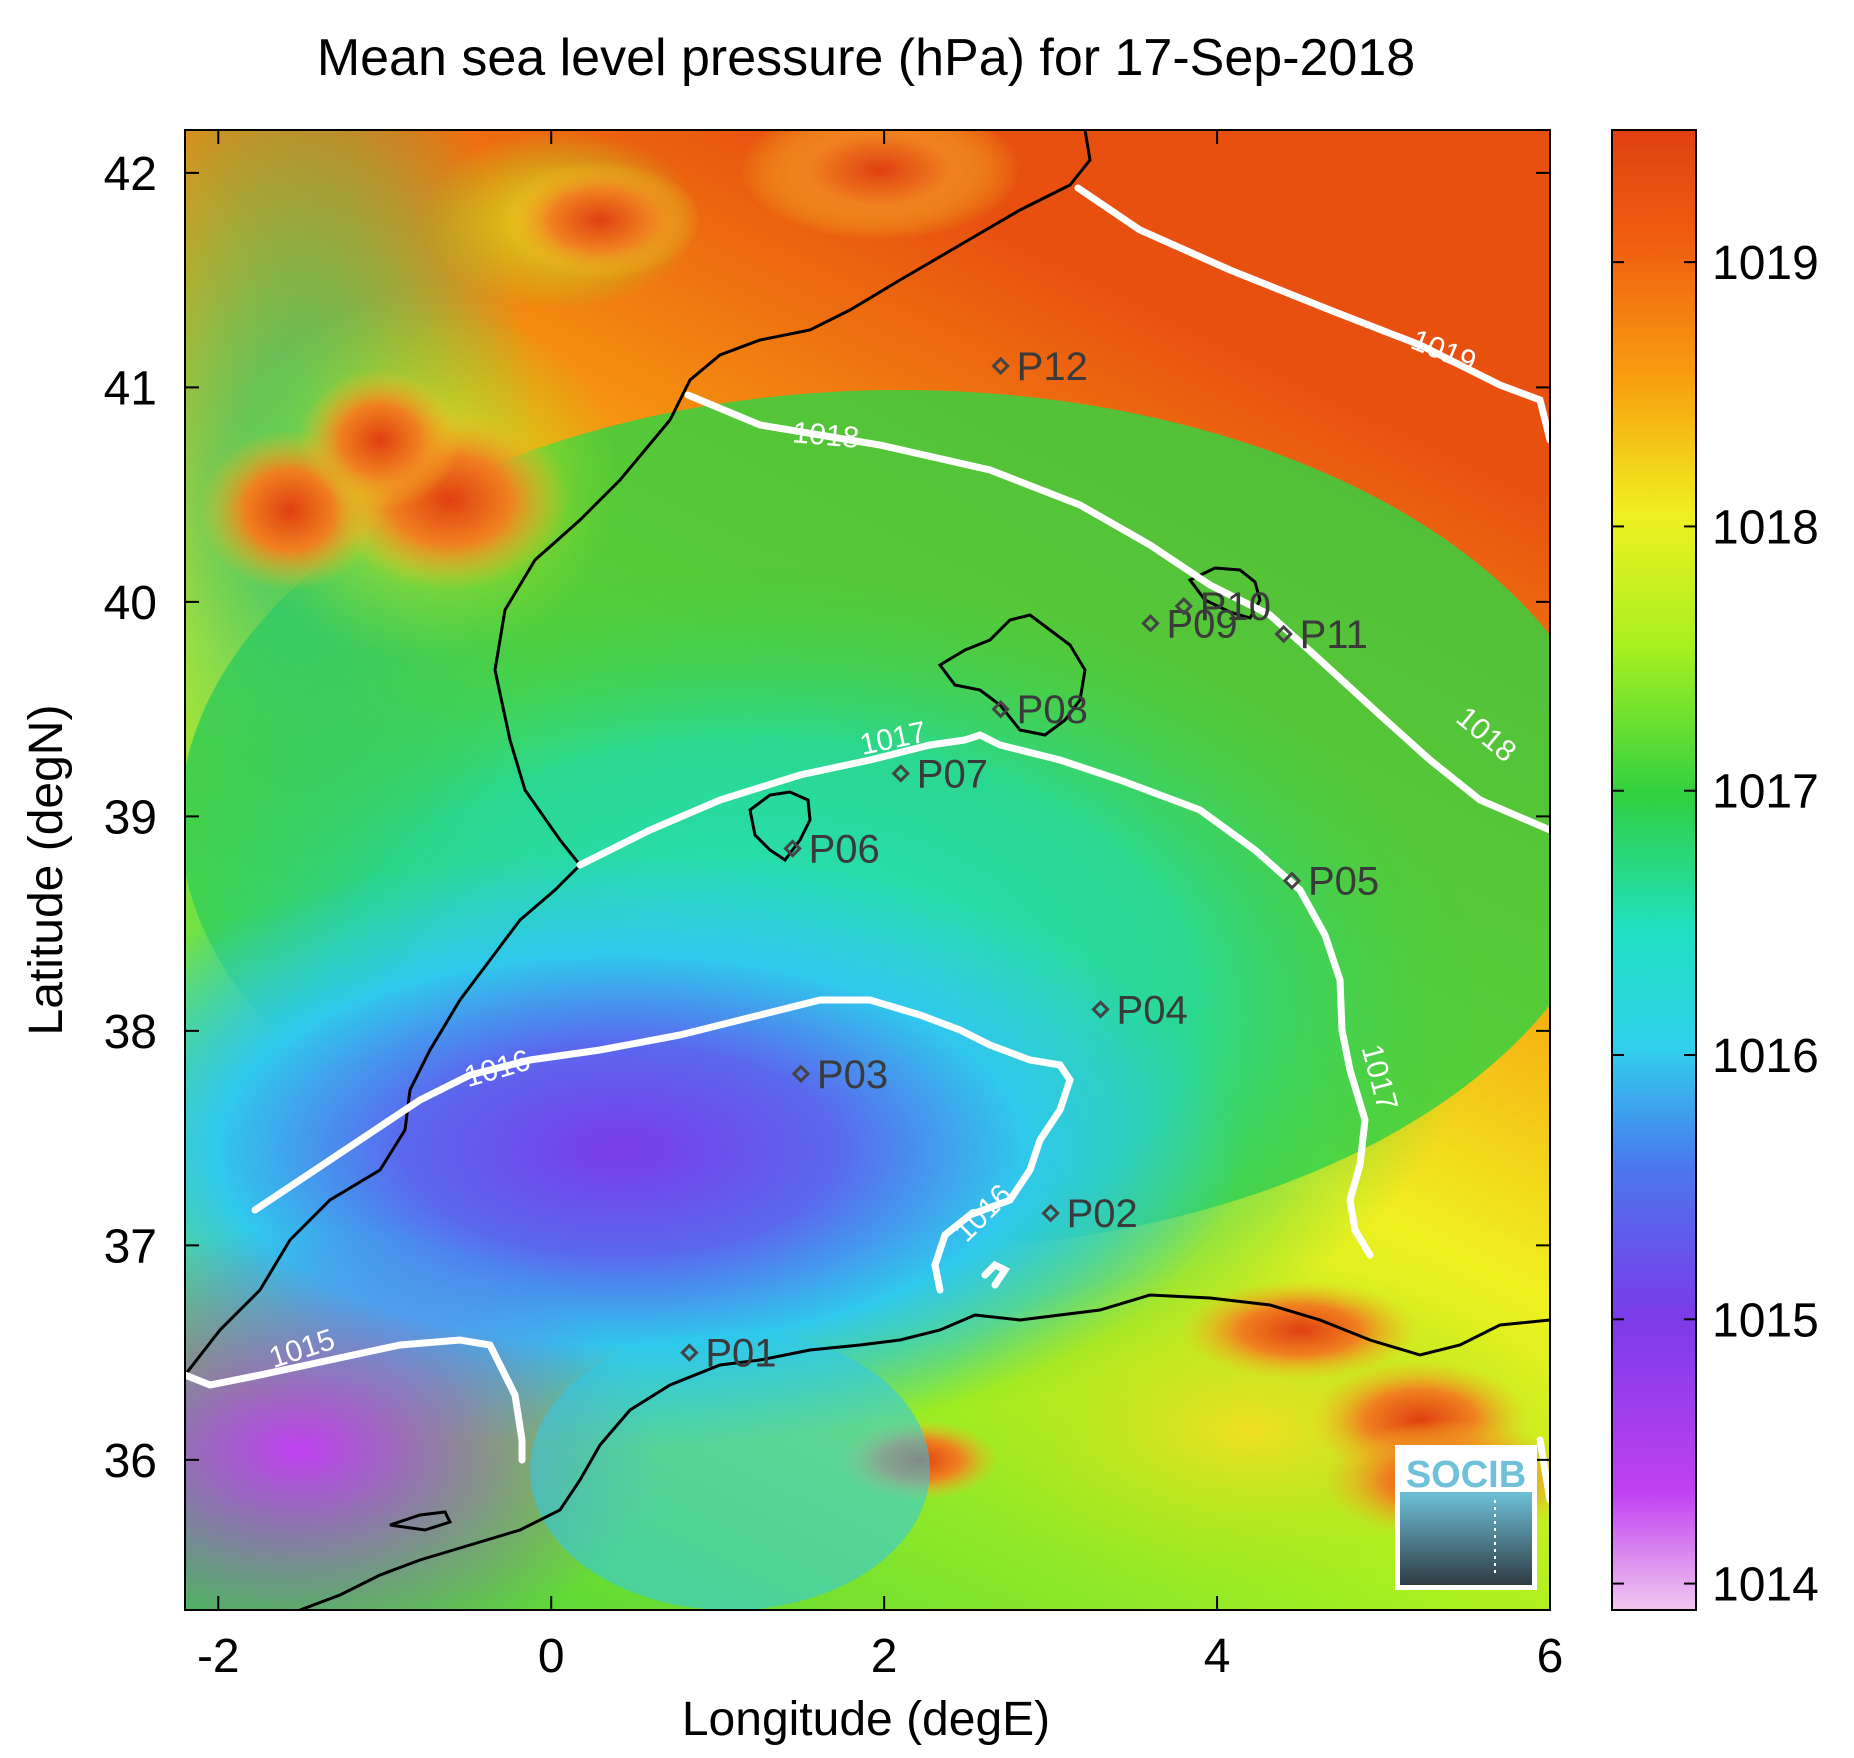 The image size is (1854, 1758). Describe the element at coordinates (1765, 792) in the screenshot. I see `colorbar-tick-label: 1017` at that location.